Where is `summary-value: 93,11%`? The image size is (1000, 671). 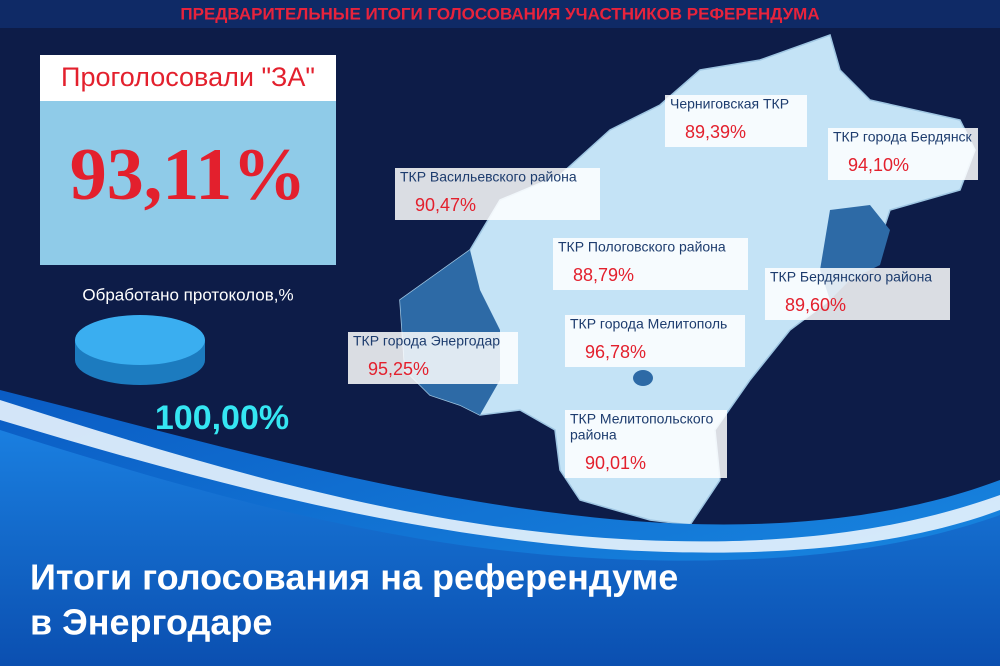 summary-value: 93,11% is located at coordinates (188, 175).